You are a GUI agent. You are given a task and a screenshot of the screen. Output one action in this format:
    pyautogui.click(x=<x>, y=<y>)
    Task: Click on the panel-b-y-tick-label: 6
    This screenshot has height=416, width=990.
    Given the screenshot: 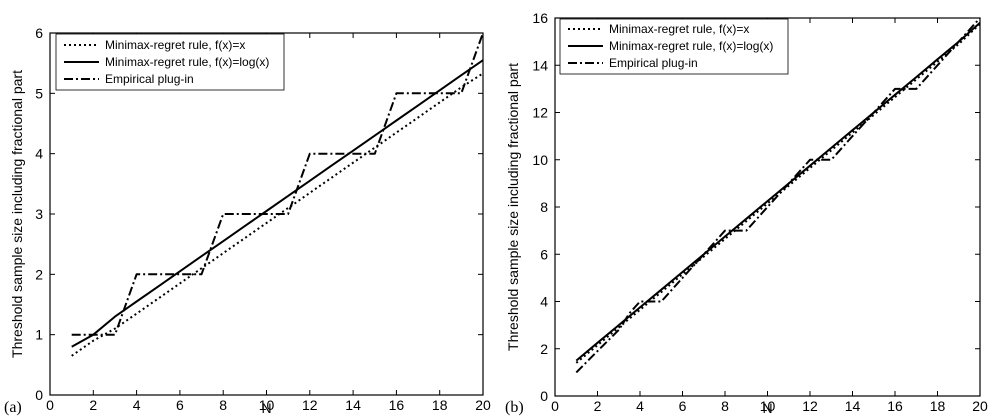 What is the action you would take?
    pyautogui.click(x=544, y=254)
    